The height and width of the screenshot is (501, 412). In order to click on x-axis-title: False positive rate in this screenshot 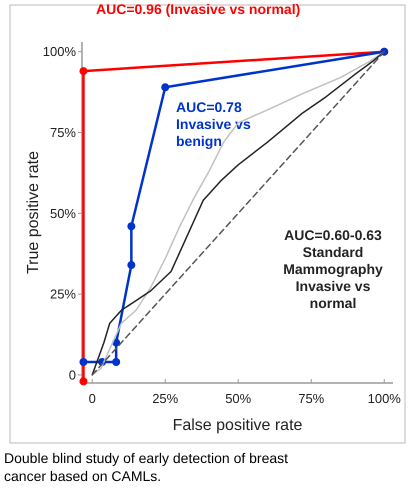, I will do `click(237, 425)`.